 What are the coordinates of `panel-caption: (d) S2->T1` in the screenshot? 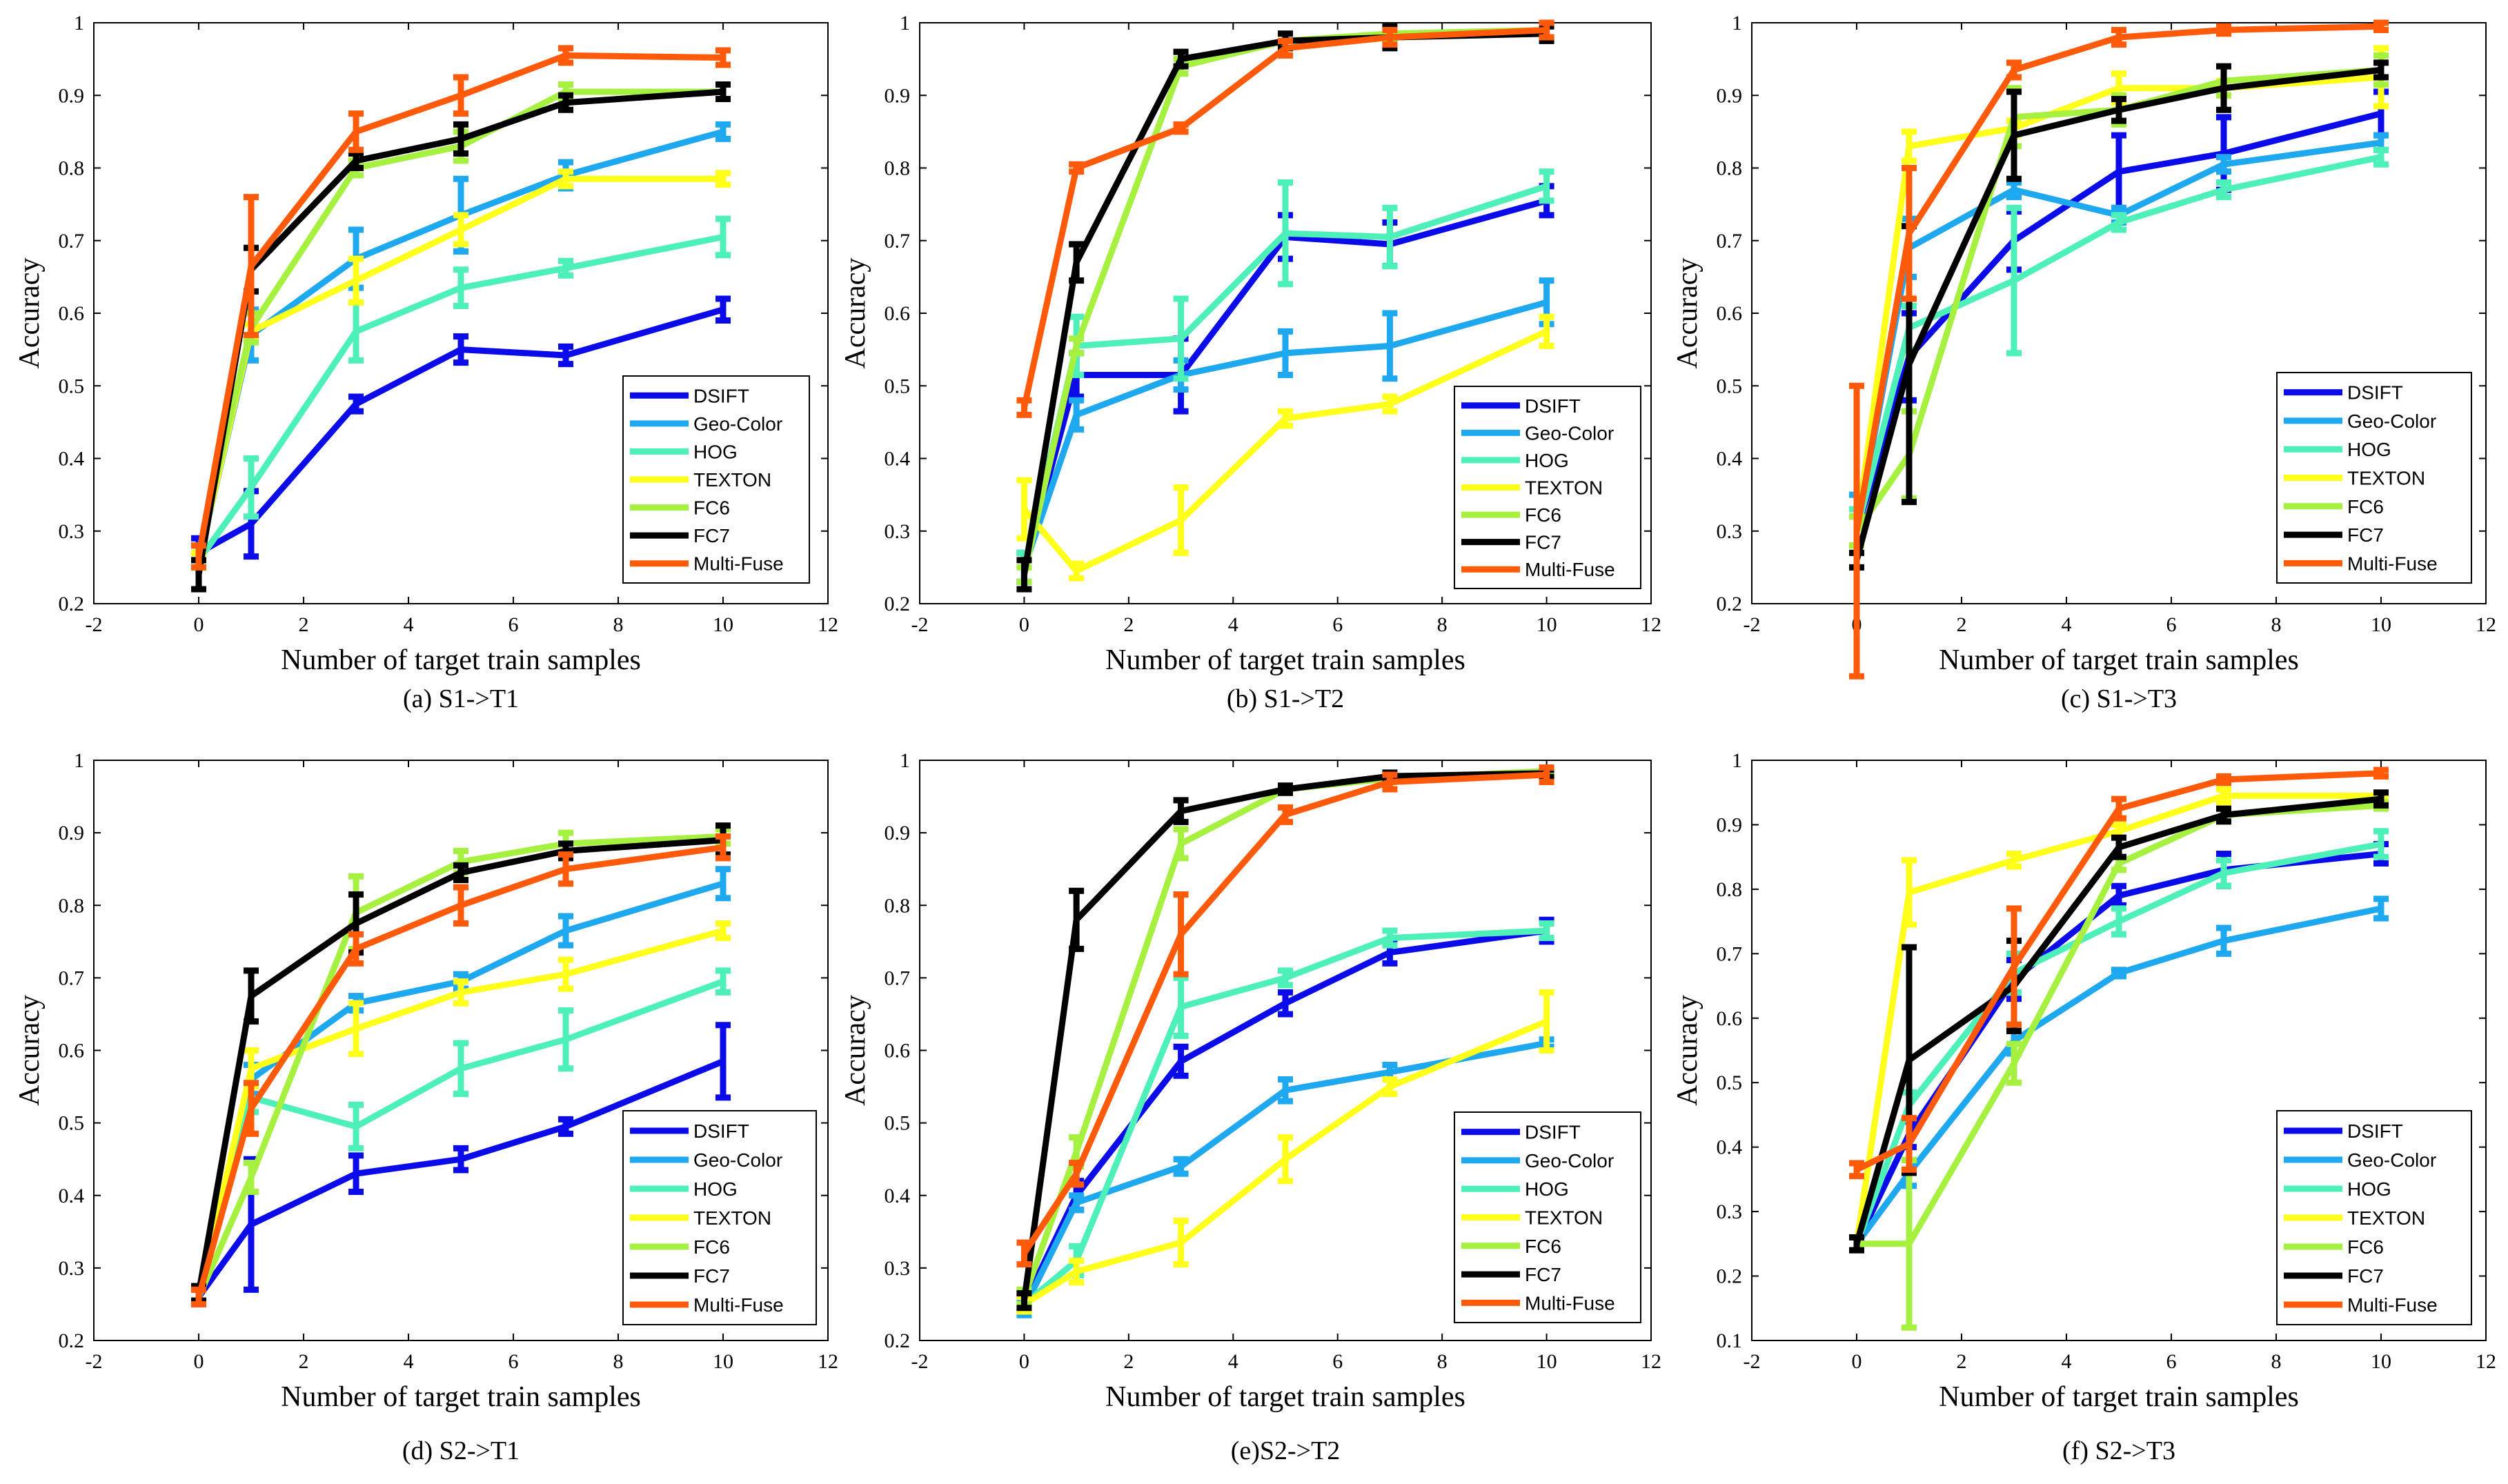 It's located at (461, 1450).